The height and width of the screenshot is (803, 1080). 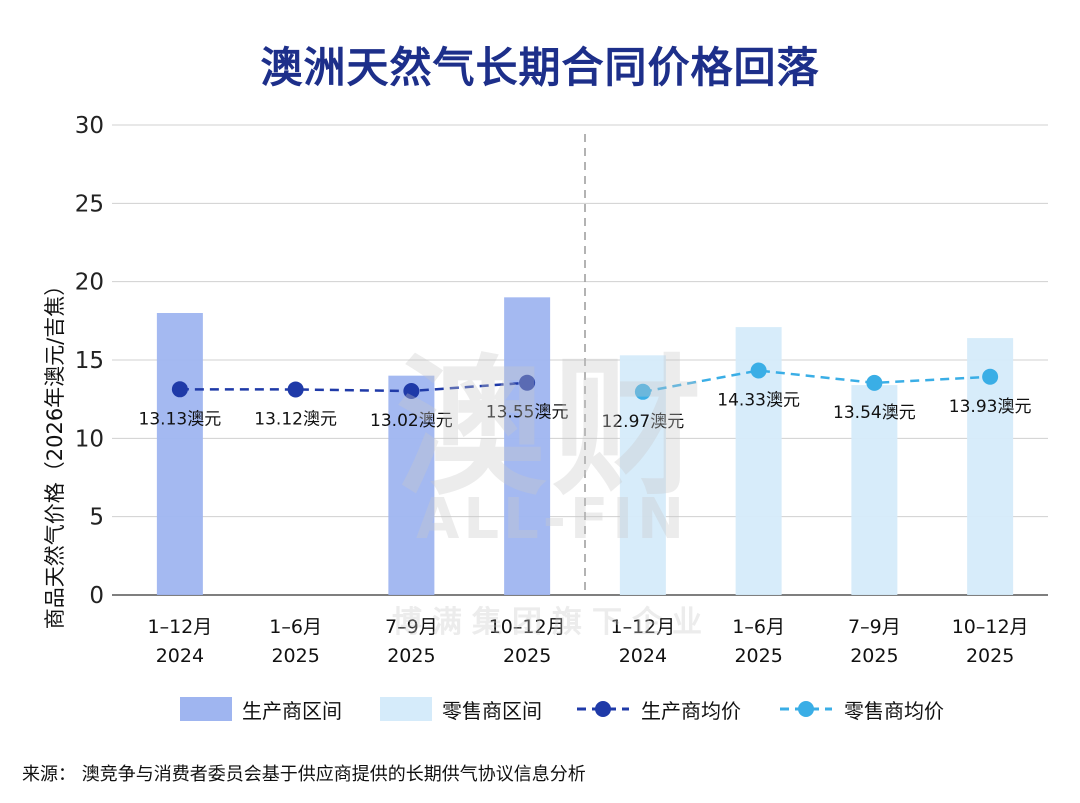 I want to click on legend-swatch-producer-range, so click(x=206, y=709).